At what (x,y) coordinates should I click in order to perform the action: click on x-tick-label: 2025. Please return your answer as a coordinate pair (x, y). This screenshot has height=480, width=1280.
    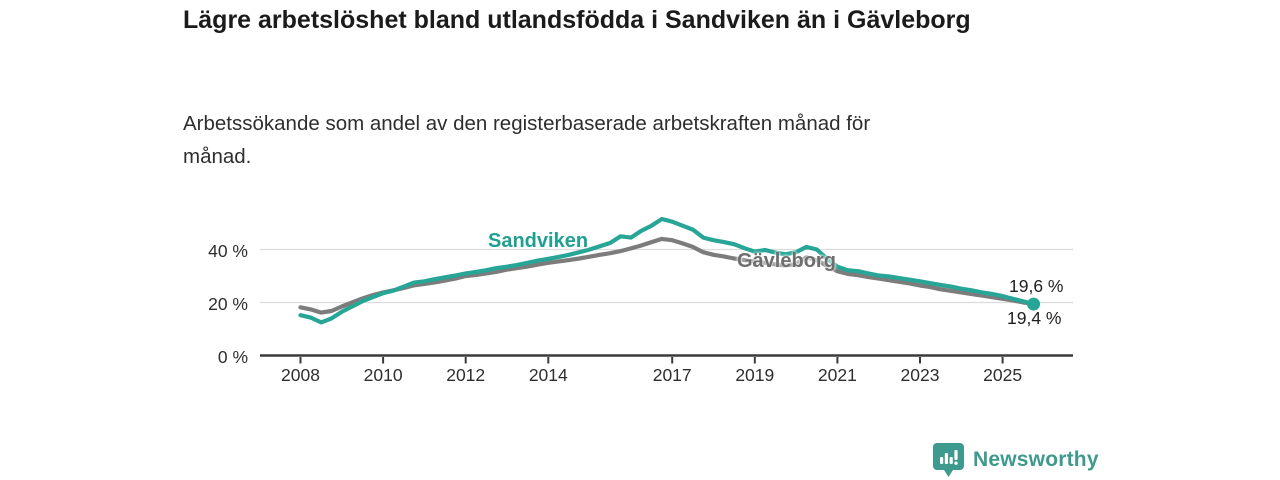
    Looking at the image, I should click on (1003, 375).